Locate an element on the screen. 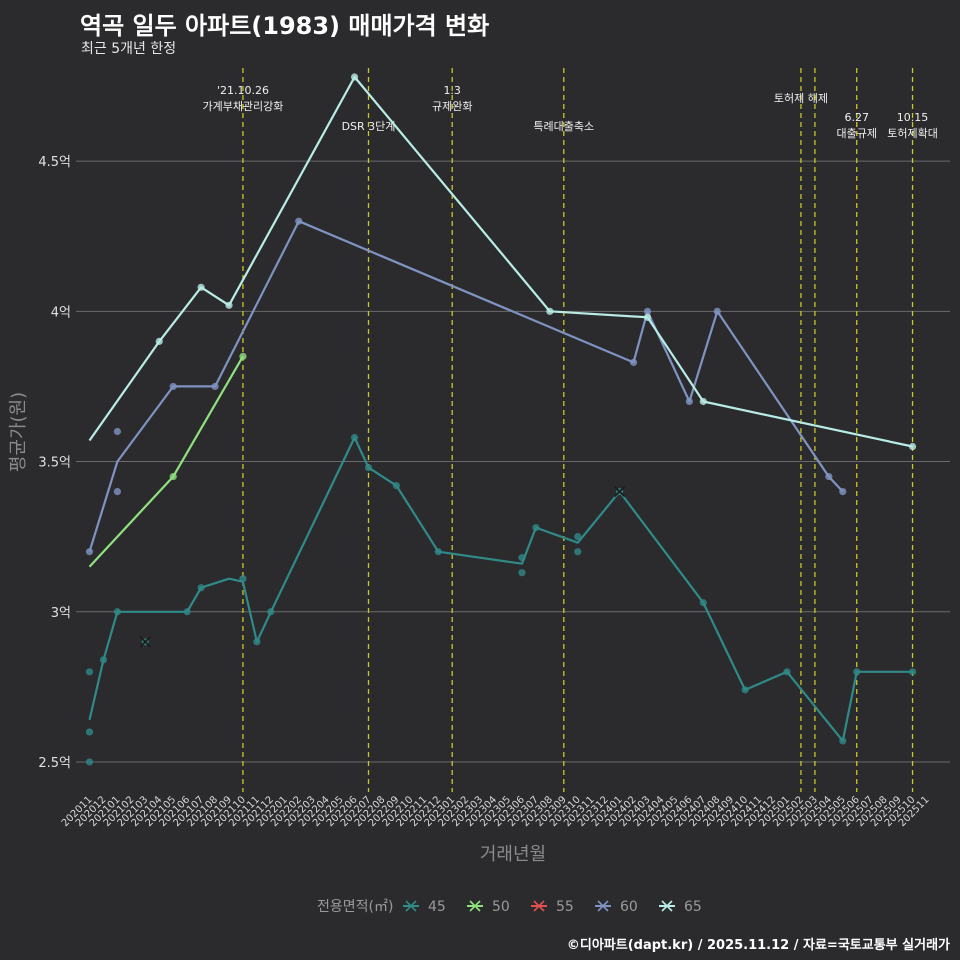 The width and height of the screenshot is (960, 960). legend-title: 전용면적(㎡) is located at coordinates (355, 907).